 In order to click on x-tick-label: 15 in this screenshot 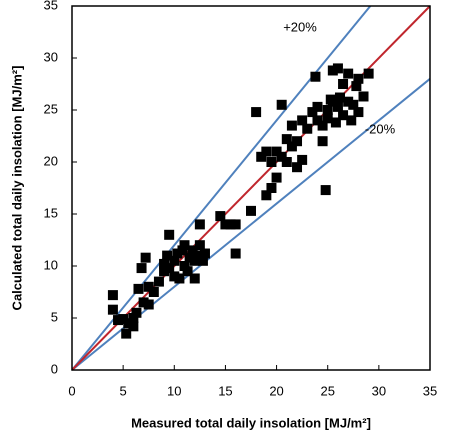, I will do `click(225, 390)`.